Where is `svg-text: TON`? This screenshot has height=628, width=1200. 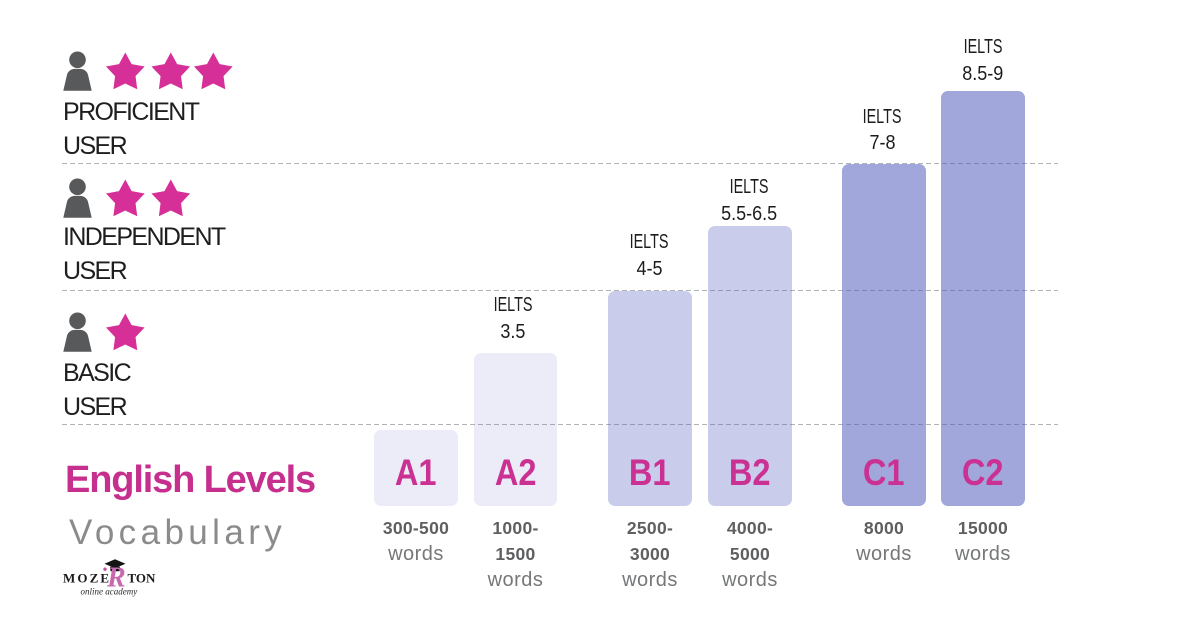
svg-text: TON is located at coordinates (142, 578).